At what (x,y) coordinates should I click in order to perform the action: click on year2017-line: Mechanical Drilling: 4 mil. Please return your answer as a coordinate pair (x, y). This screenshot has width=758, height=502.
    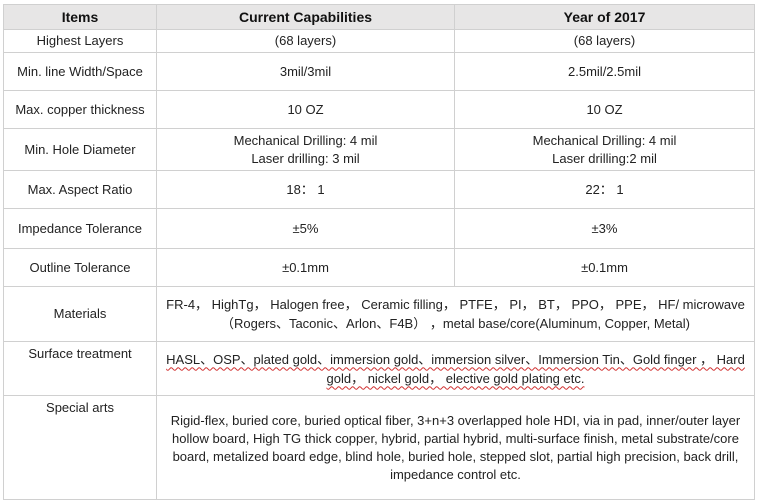
    Looking at the image, I should click on (604, 141).